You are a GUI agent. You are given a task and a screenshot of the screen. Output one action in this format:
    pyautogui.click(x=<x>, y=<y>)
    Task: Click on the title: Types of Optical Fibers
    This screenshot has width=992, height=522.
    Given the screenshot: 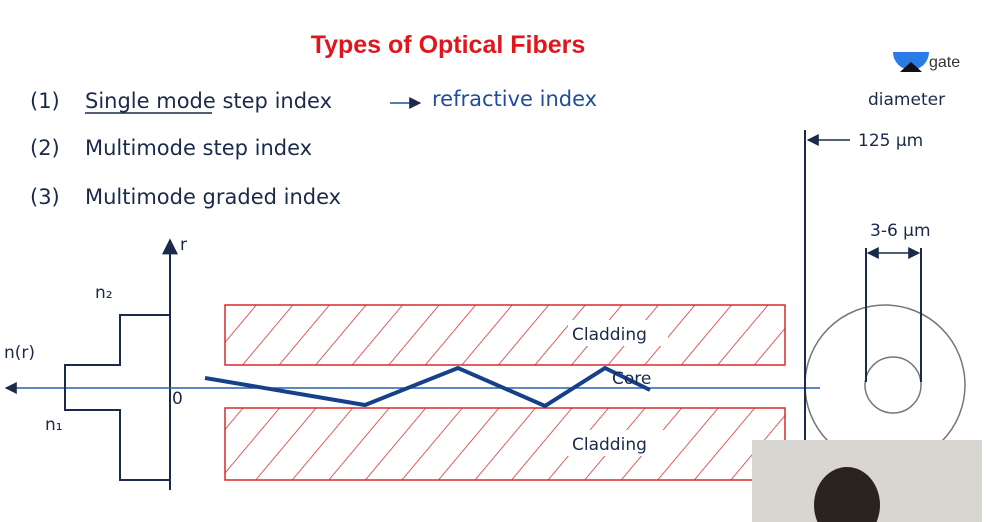 What is the action you would take?
    pyautogui.click(x=448, y=45)
    